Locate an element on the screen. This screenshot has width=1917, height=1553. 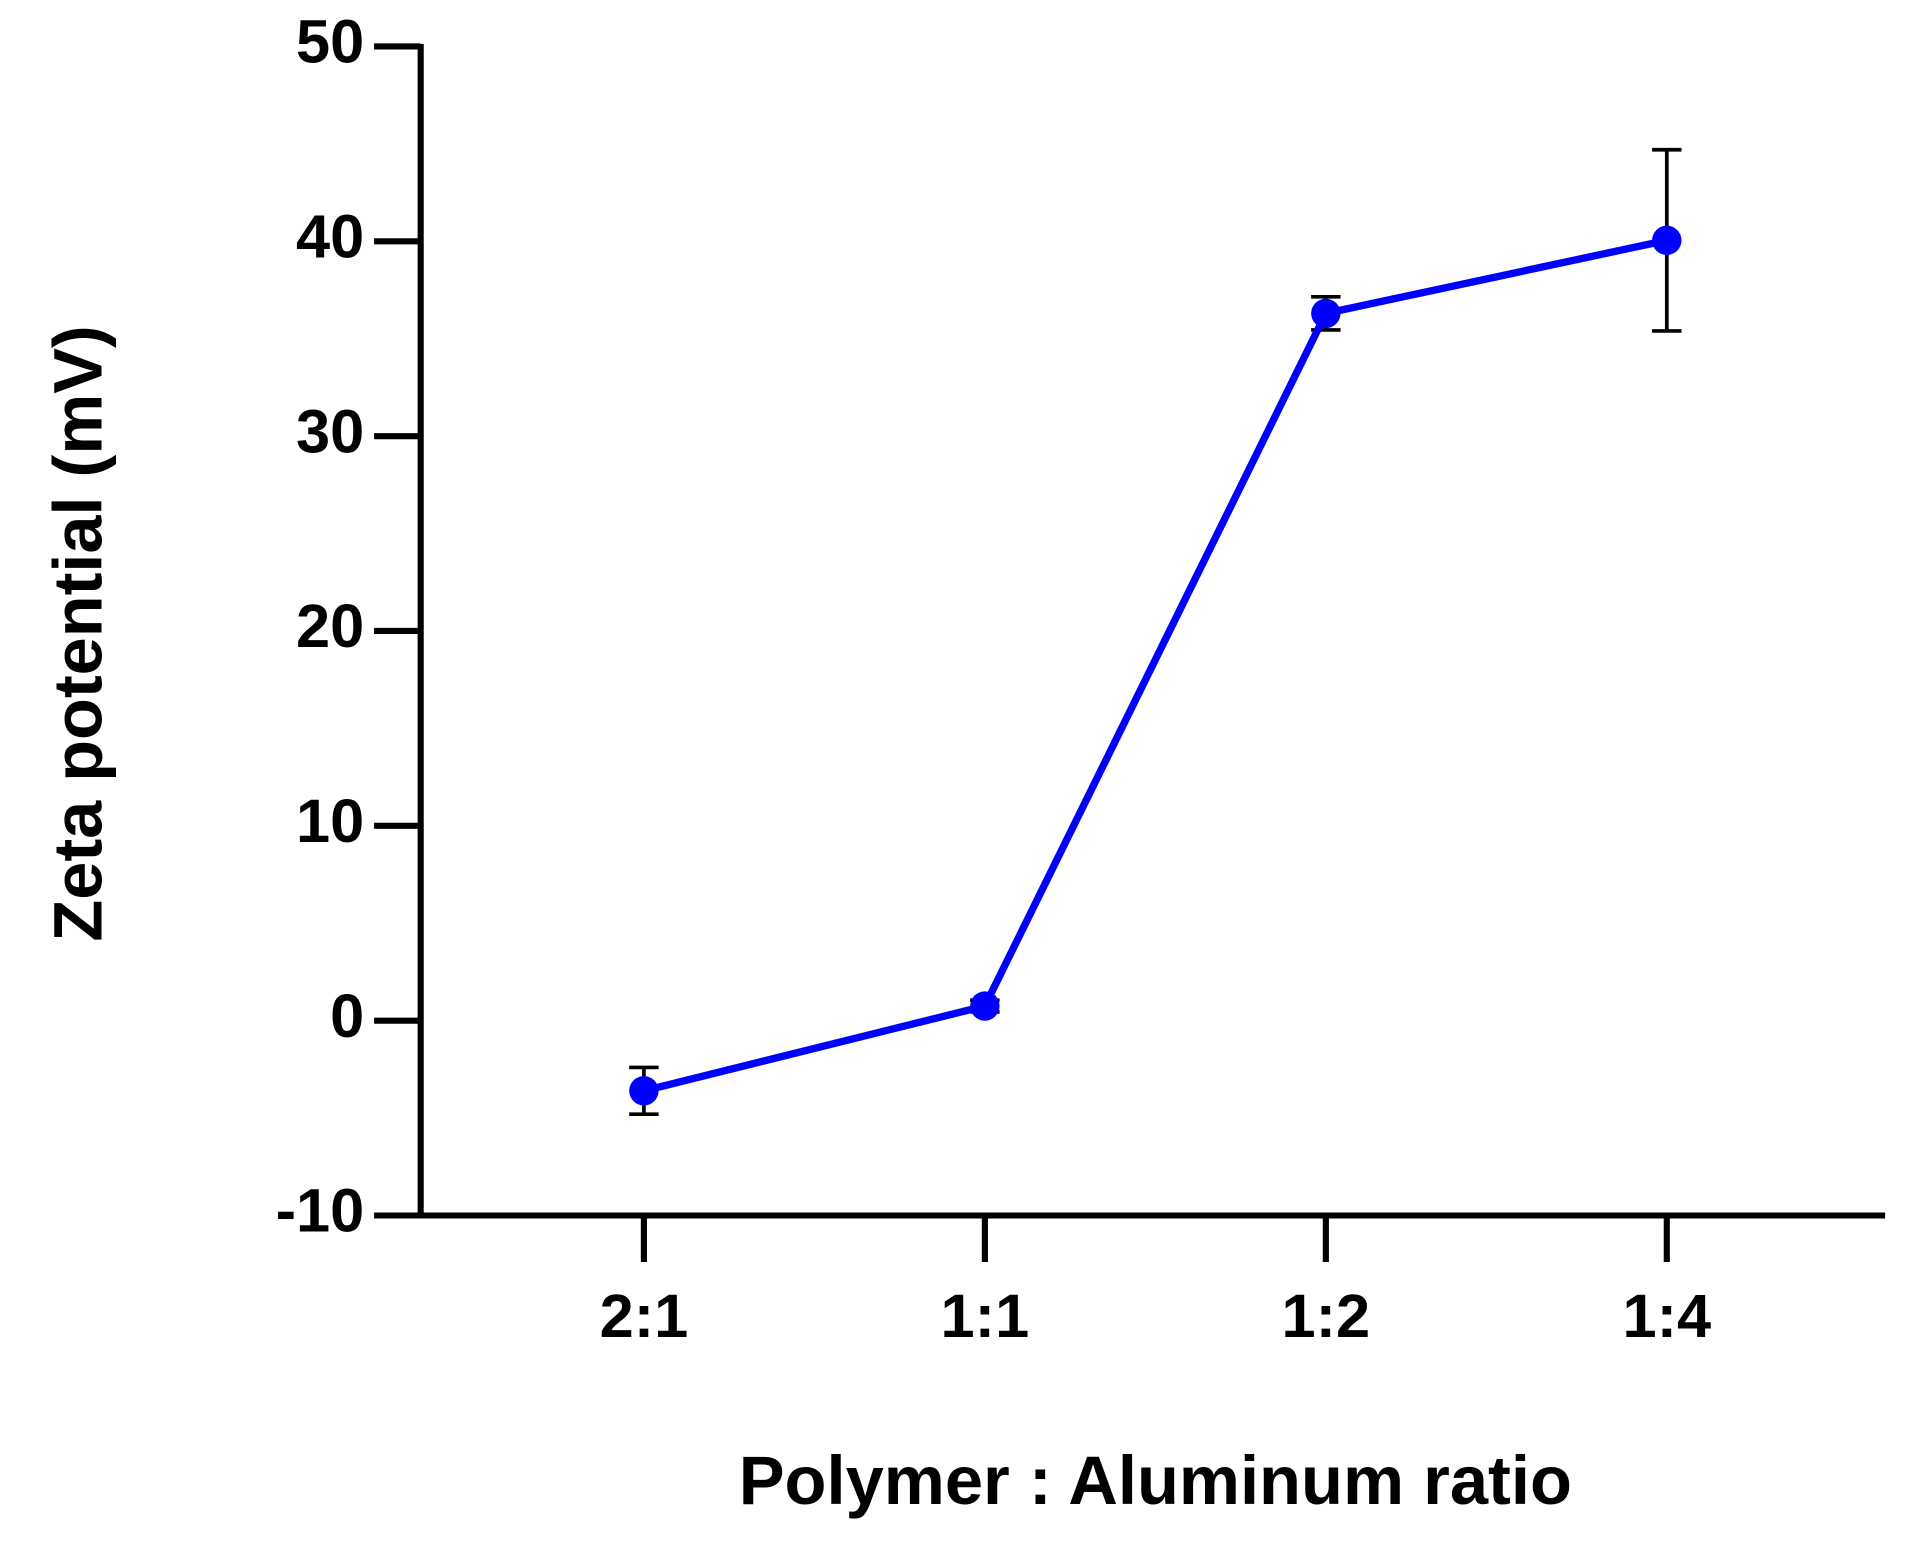
y-tick-label: -10 is located at coordinates (320, 1211).